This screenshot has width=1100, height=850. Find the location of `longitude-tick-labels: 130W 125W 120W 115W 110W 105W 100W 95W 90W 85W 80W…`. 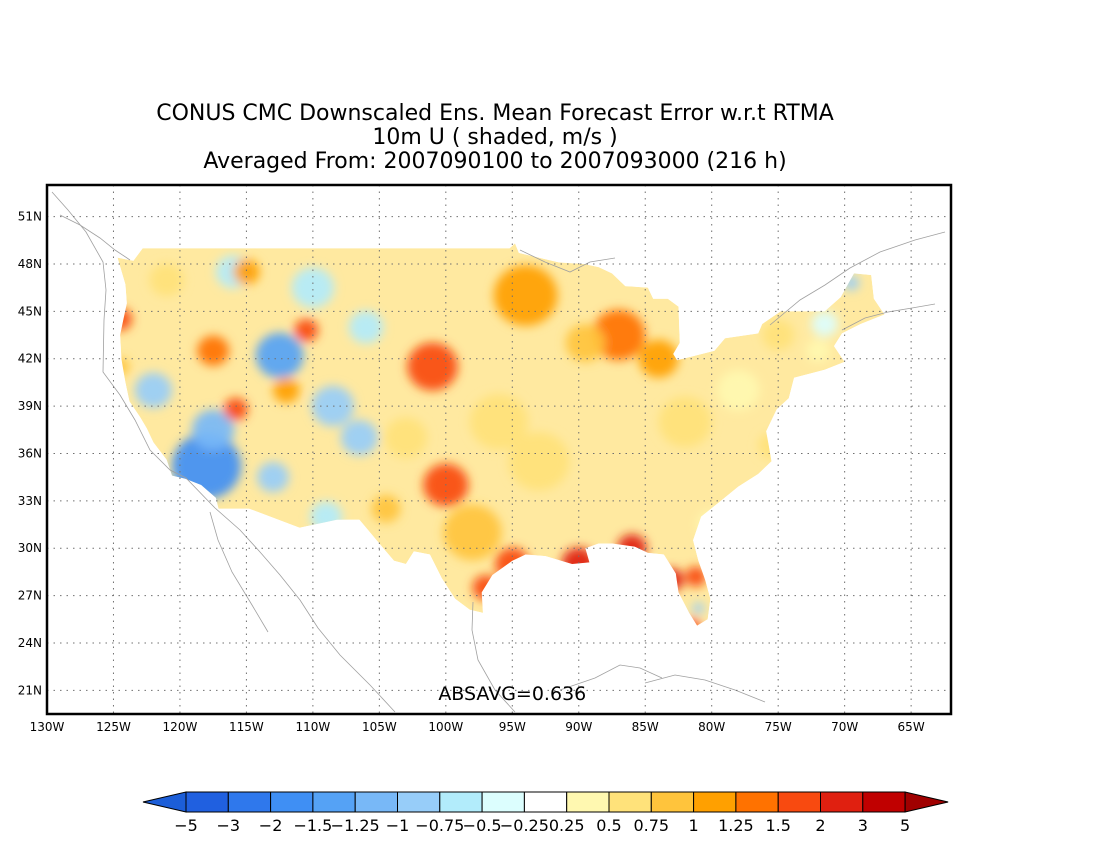

longitude-tick-labels: 130W 125W 120W 115W 110W 105W 100W 95W 90W 85W 80W… is located at coordinates (477, 727).